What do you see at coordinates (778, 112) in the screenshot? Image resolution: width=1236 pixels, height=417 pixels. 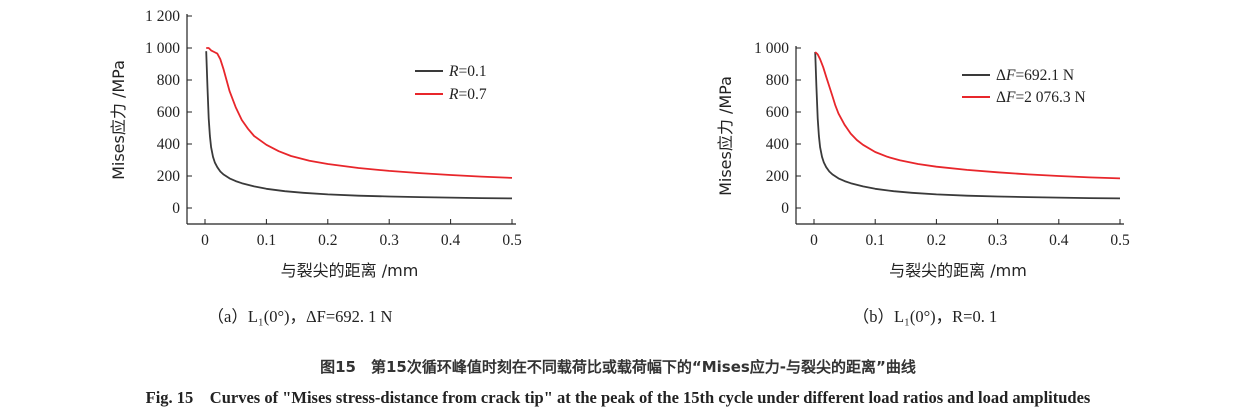 I see `y-tick-label-b: 600` at bounding box center [778, 112].